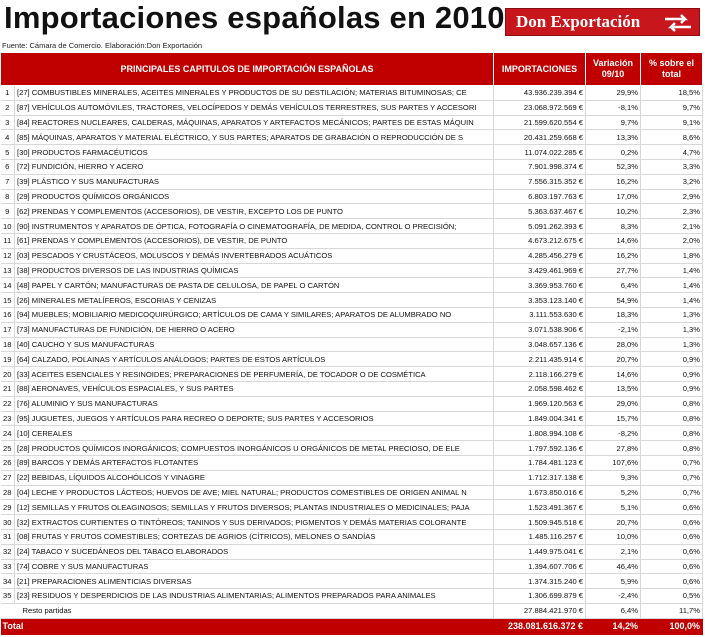 The height and width of the screenshot is (637, 705). Describe the element at coordinates (613, 315) in the screenshot. I see `table-cell: 18,3%` at that location.